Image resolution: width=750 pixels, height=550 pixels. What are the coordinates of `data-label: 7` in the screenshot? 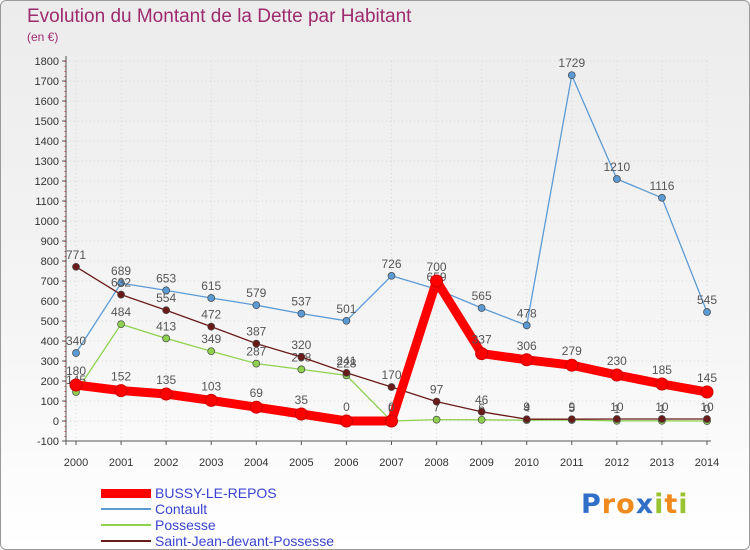 It's located at (436, 408).